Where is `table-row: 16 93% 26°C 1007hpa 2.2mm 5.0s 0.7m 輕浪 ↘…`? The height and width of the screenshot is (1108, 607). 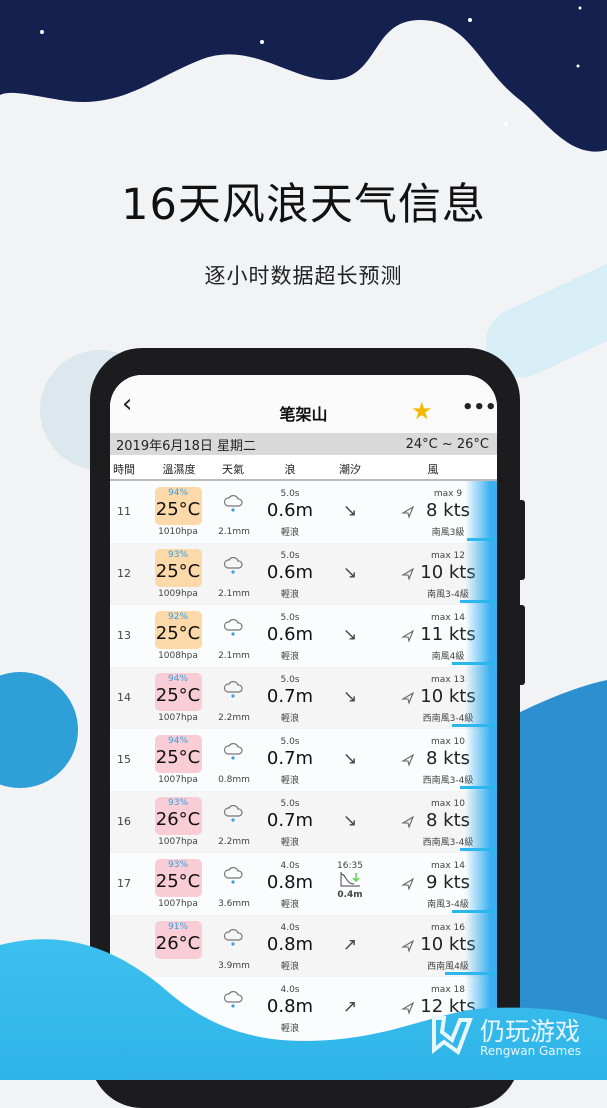 table-row: 16 93% 26°C 1007hpa 2.2mm 5.0s 0.7m 輕浪 ↘… is located at coordinates (303, 822).